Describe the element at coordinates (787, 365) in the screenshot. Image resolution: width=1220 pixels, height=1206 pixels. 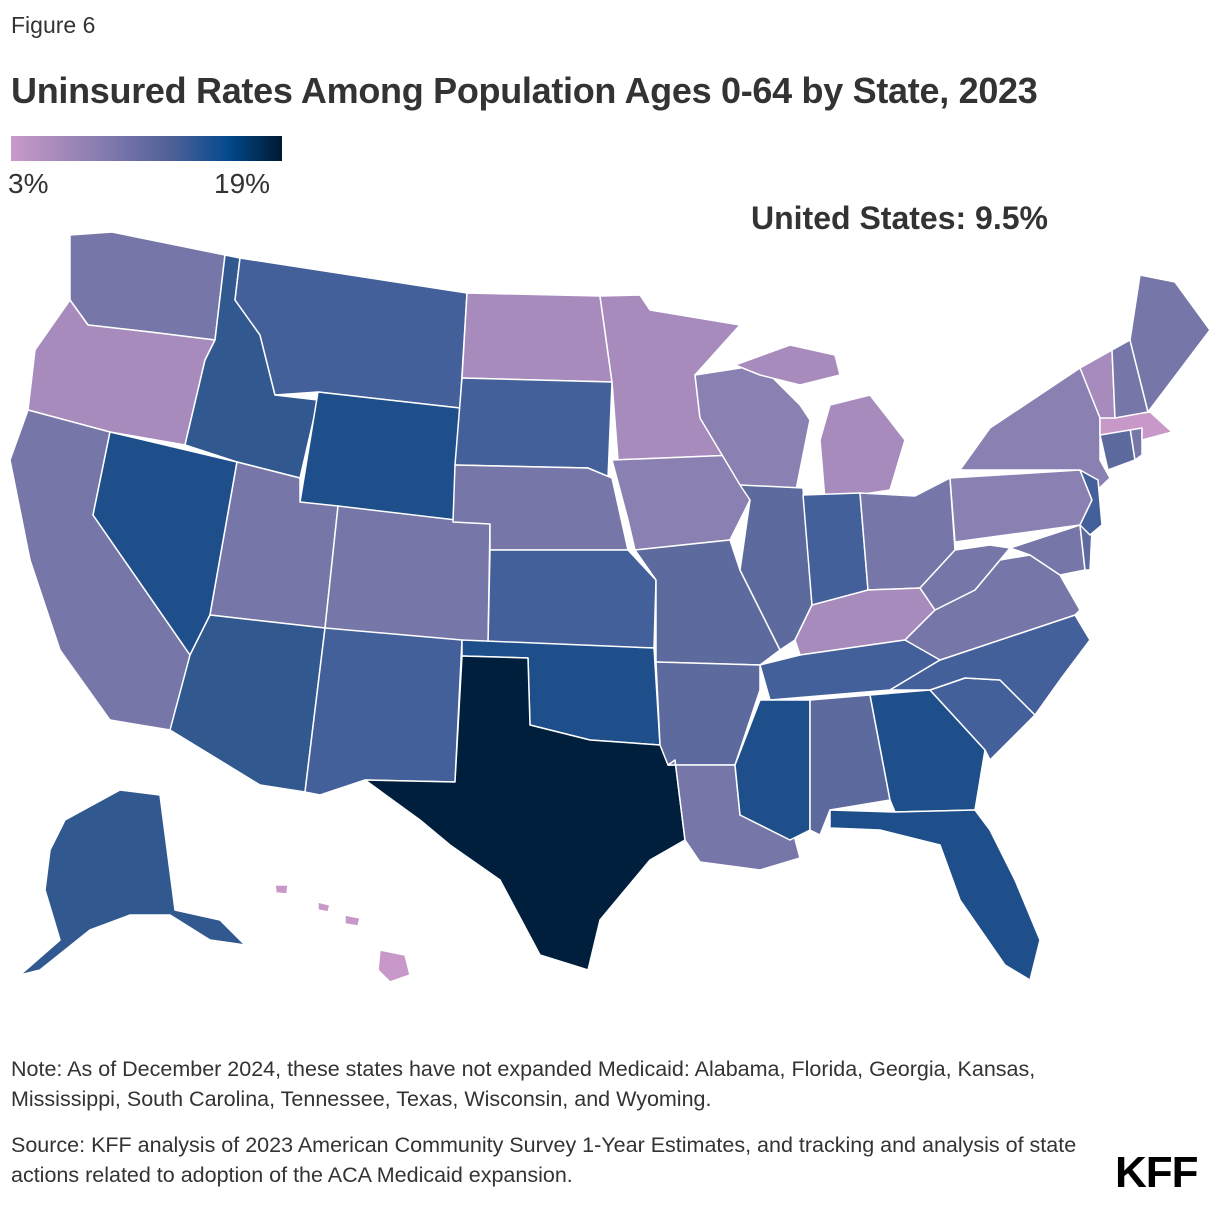
I see `state-michigan-upper` at that location.